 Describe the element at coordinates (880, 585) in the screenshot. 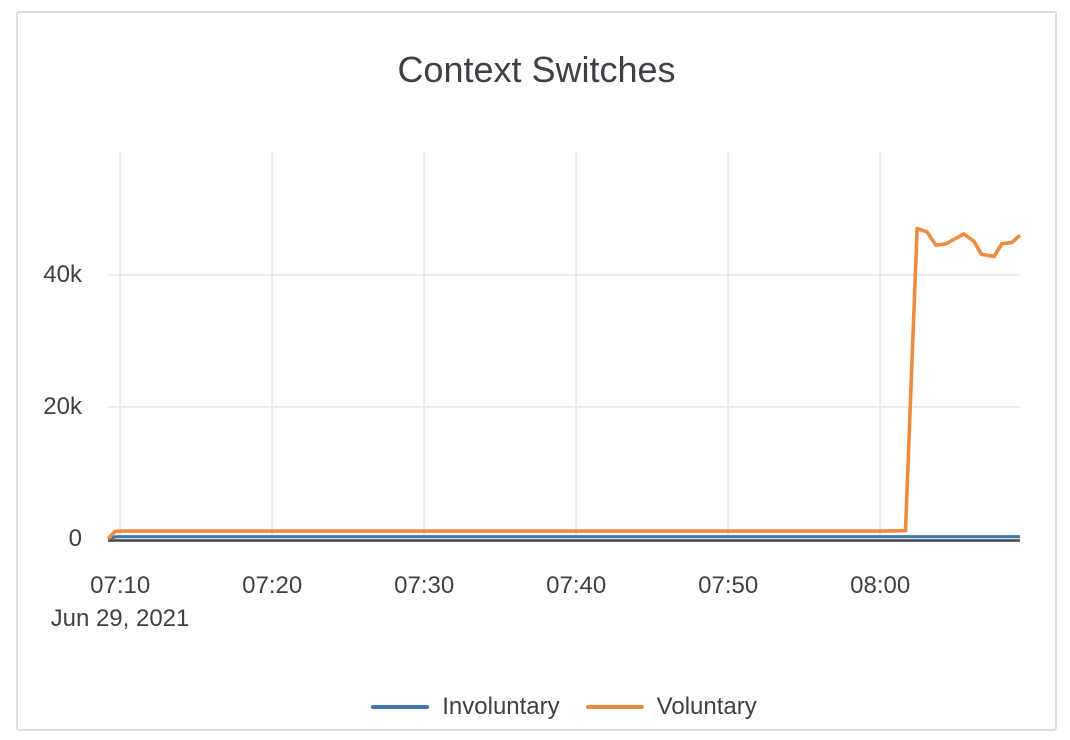

I see `x-tick-label: 08:00` at that location.